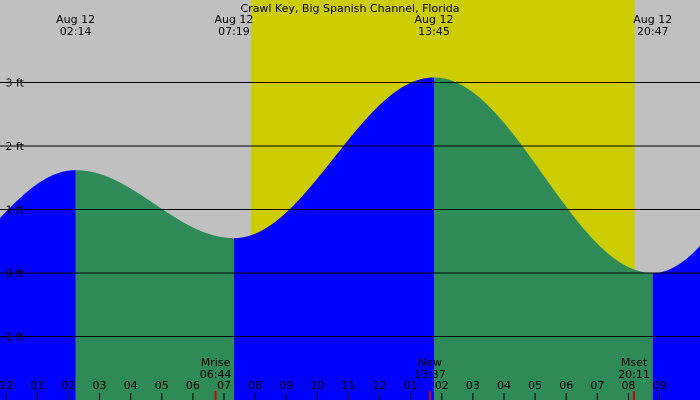 The width and height of the screenshot is (700, 400). Describe the element at coordinates (216, 362) in the screenshot. I see `moon-event-name: Mrise` at that location.